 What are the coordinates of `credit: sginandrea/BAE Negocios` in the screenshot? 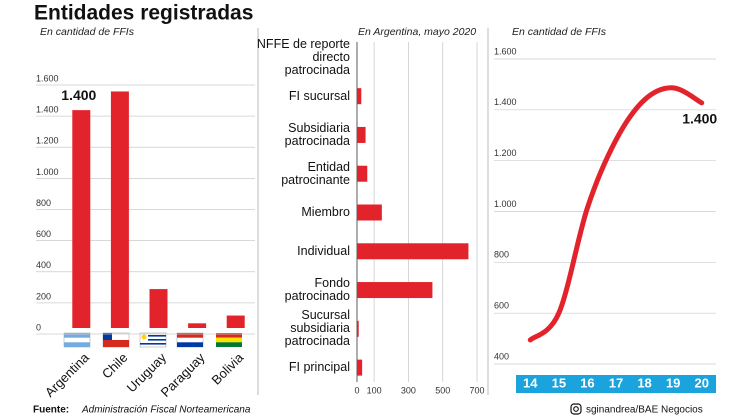 It's located at (644, 410).